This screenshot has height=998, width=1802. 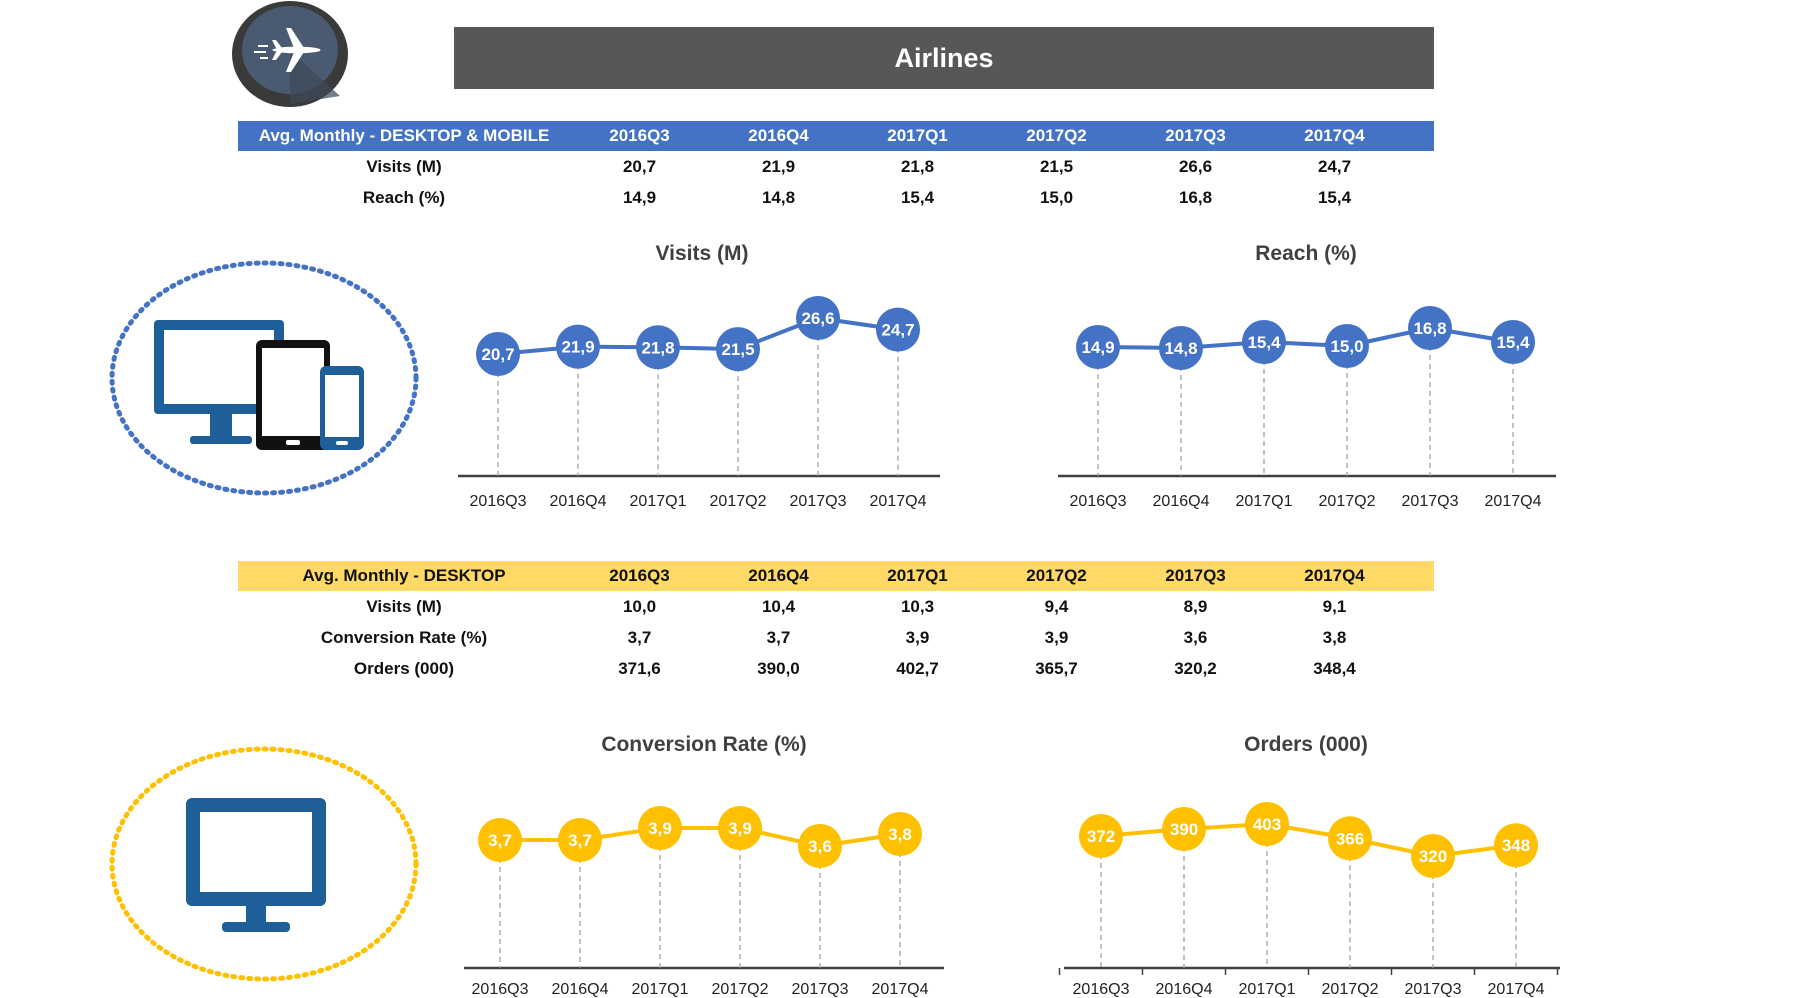 What do you see at coordinates (944, 58) in the screenshot?
I see `page-title: Airlines` at bounding box center [944, 58].